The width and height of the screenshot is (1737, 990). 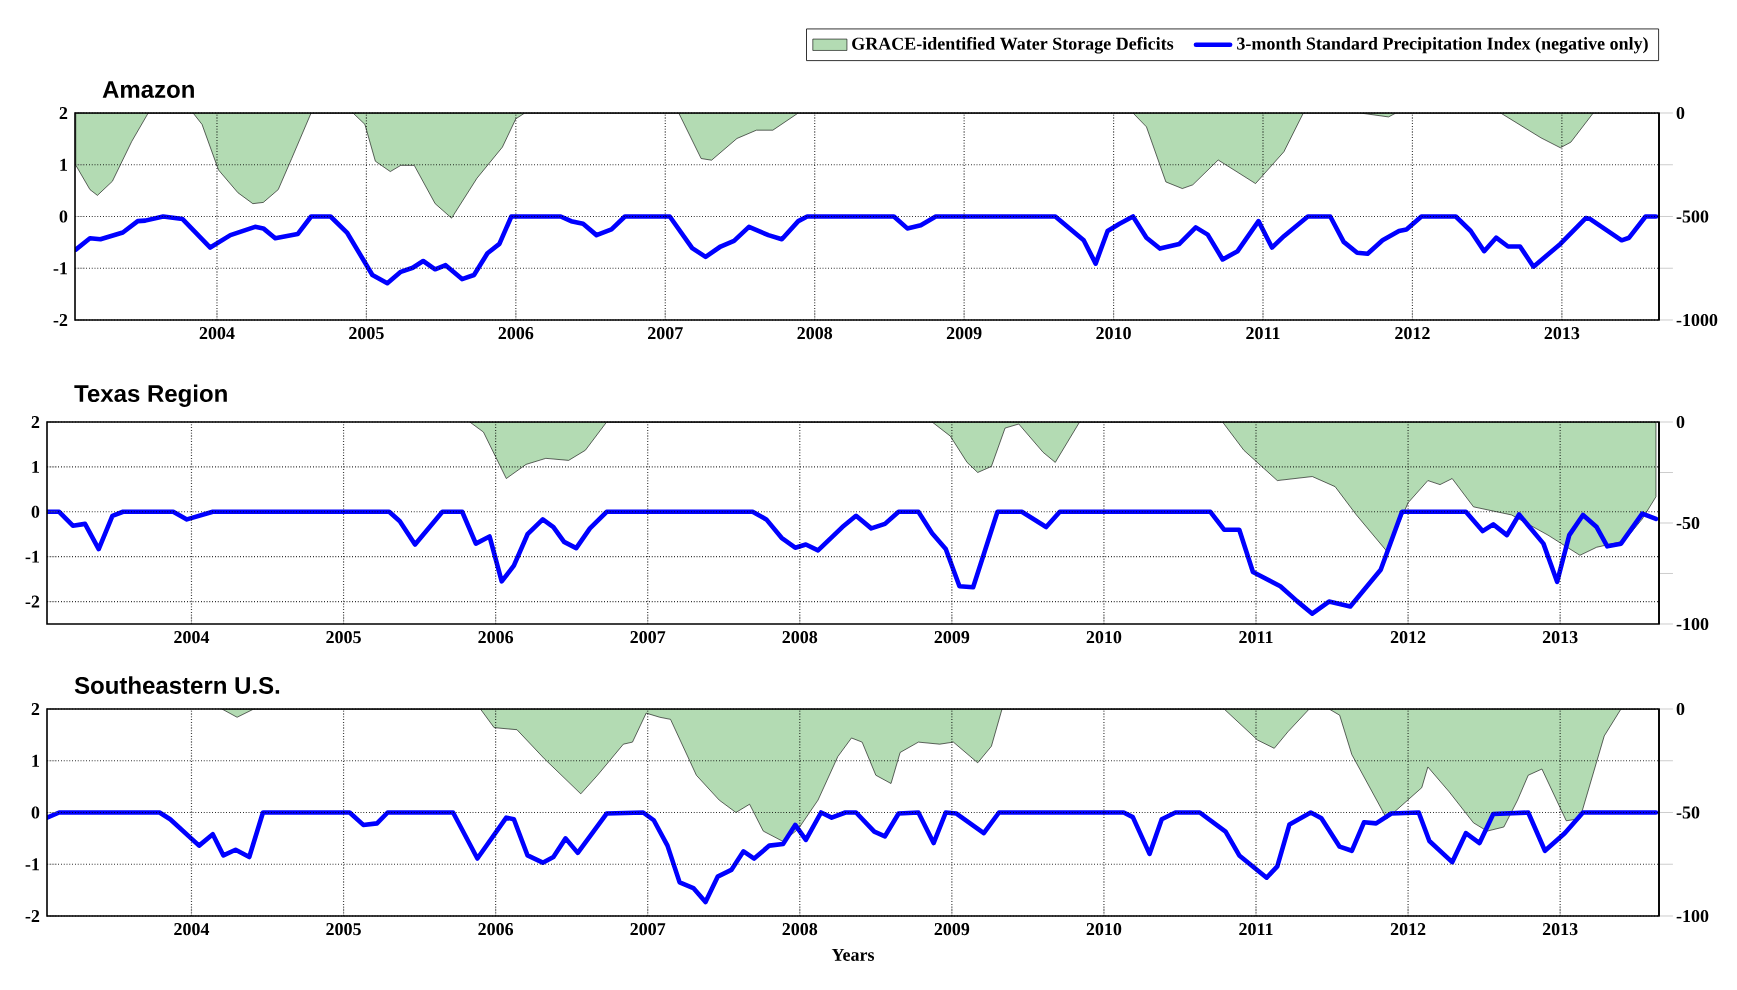 What do you see at coordinates (1697, 320) in the screenshot?
I see `y2-tick-label: -1000` at bounding box center [1697, 320].